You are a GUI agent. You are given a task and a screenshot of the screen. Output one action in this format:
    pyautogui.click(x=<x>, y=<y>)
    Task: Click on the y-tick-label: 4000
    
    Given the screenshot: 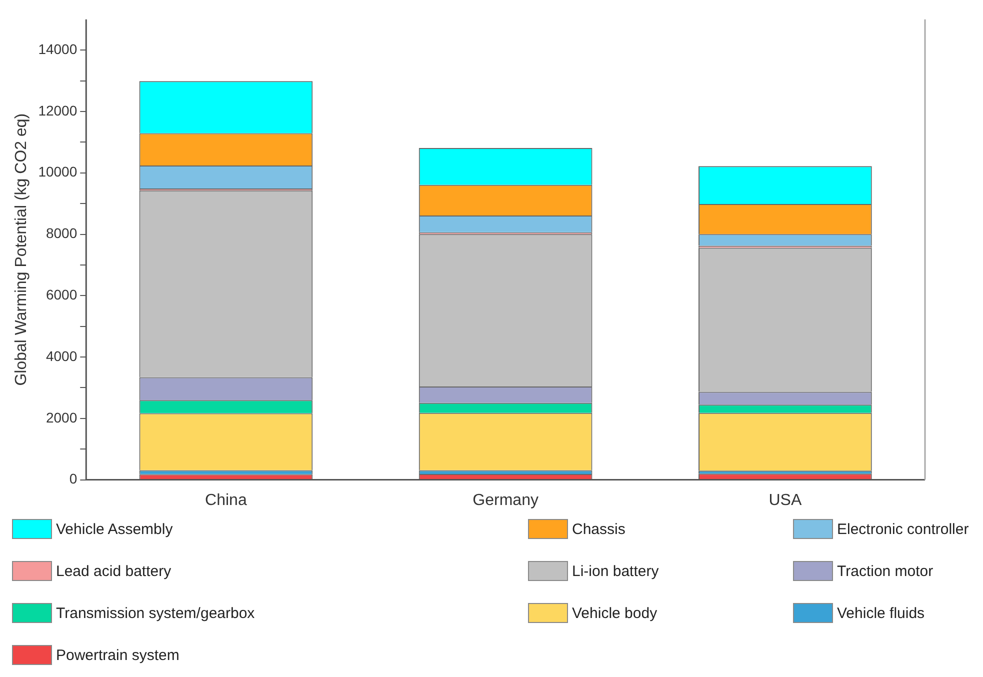 What is the action you would take?
    pyautogui.click(x=62, y=356)
    